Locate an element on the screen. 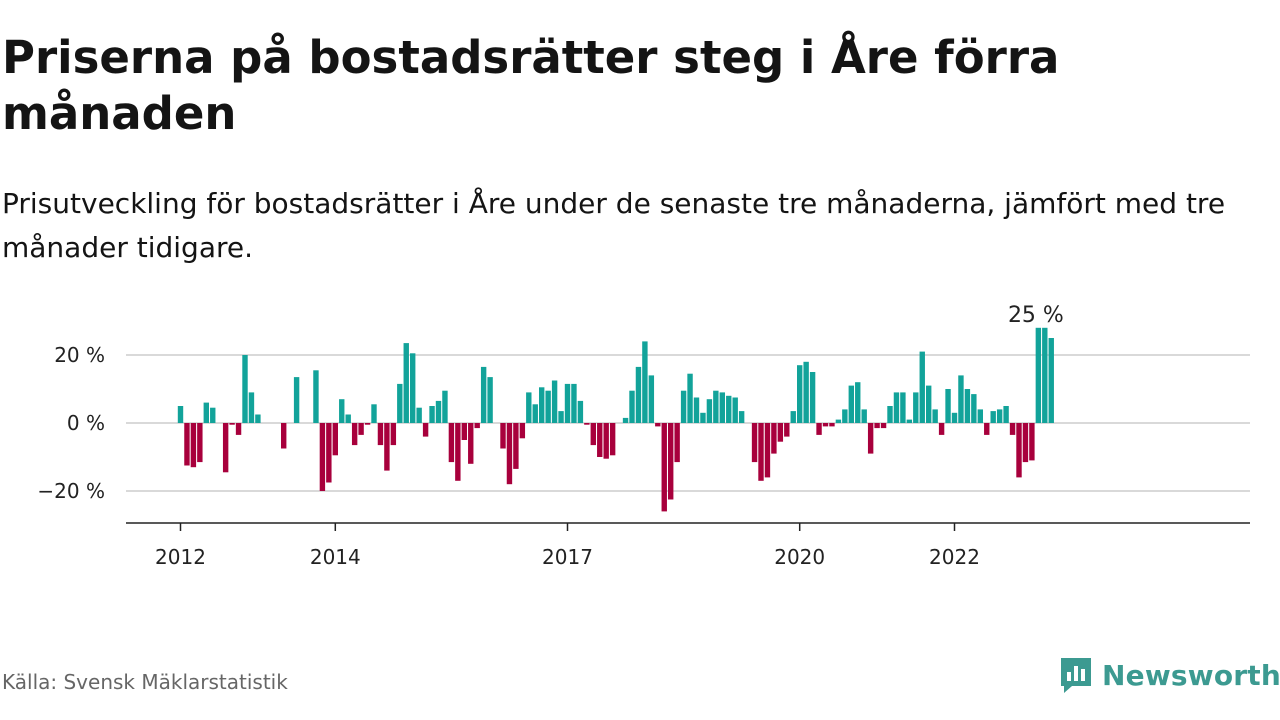  x-tick-label: 2022 is located at coordinates (954, 557).